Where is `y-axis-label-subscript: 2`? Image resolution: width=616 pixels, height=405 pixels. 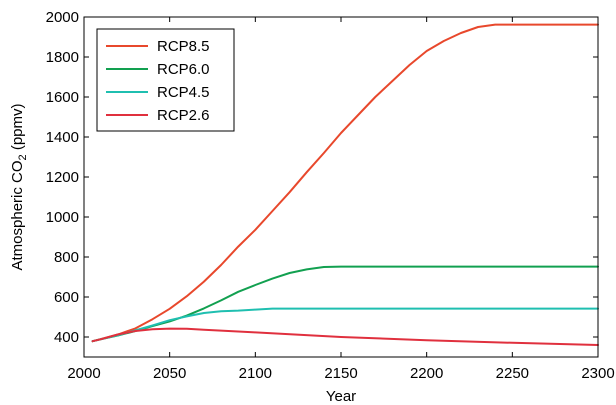
y-axis-label-subscript: 2 is located at coordinates (23, 157).